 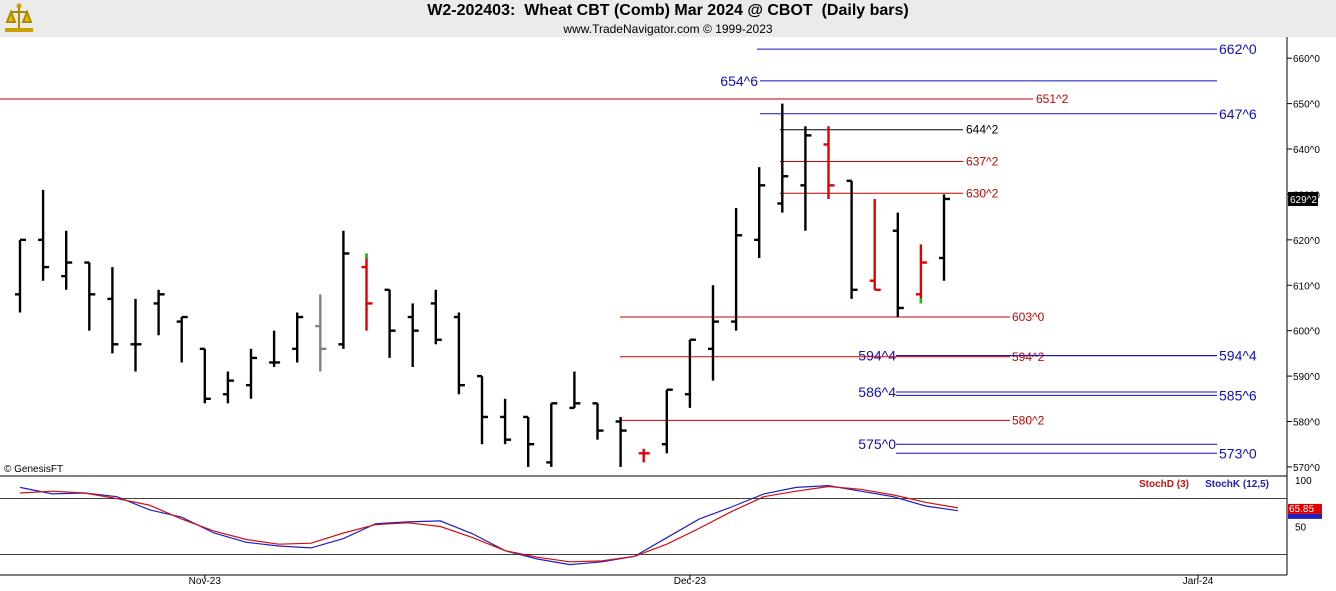 What do you see at coordinates (1238, 453) in the screenshot?
I see `level-label: 573^0` at bounding box center [1238, 453].